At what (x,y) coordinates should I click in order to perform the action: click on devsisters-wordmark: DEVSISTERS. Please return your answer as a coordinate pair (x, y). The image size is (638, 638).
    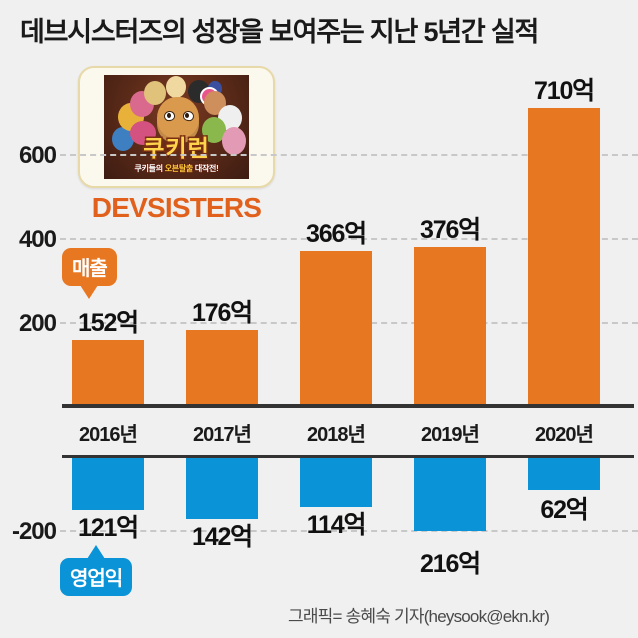
    Looking at the image, I should click on (176, 207).